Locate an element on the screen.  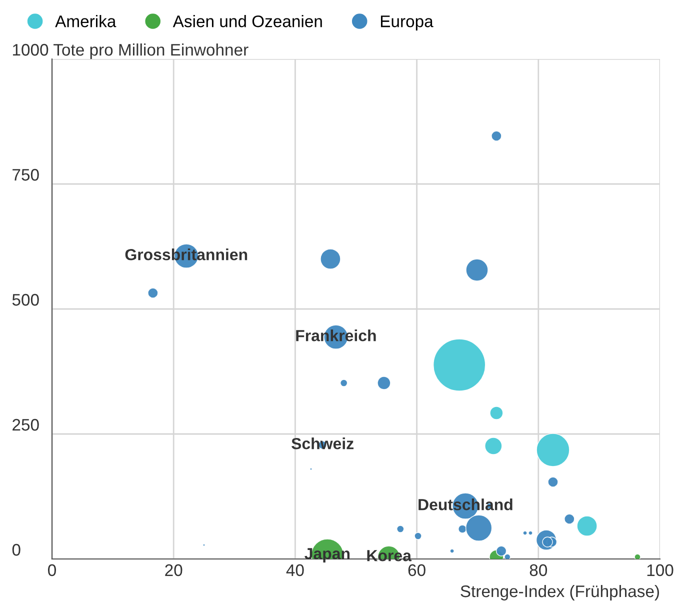
annotation: Korea is located at coordinates (389, 556).